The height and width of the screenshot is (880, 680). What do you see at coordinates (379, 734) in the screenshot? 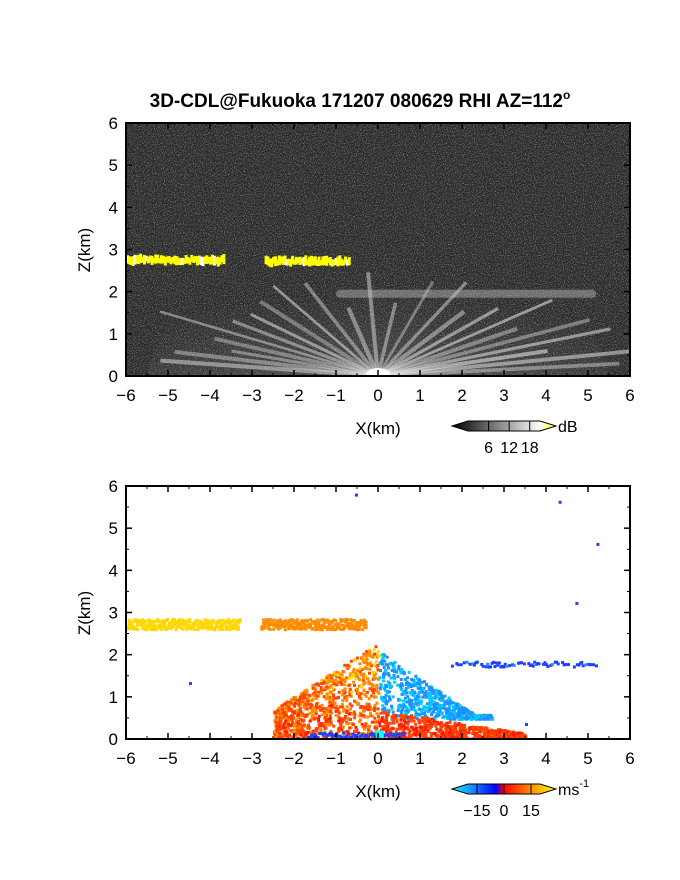
I see `origin-velocity-spot` at bounding box center [379, 734].